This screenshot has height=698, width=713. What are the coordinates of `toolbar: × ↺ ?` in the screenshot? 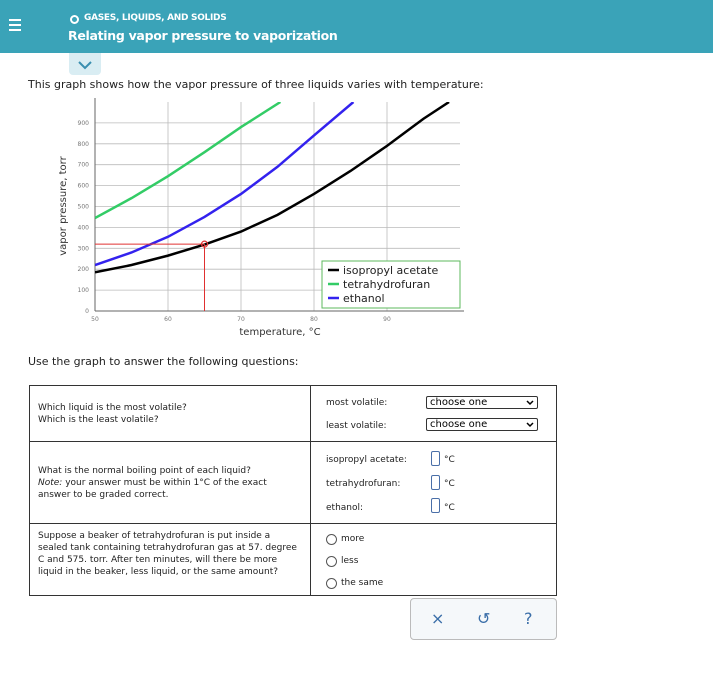 It's located at (483, 619).